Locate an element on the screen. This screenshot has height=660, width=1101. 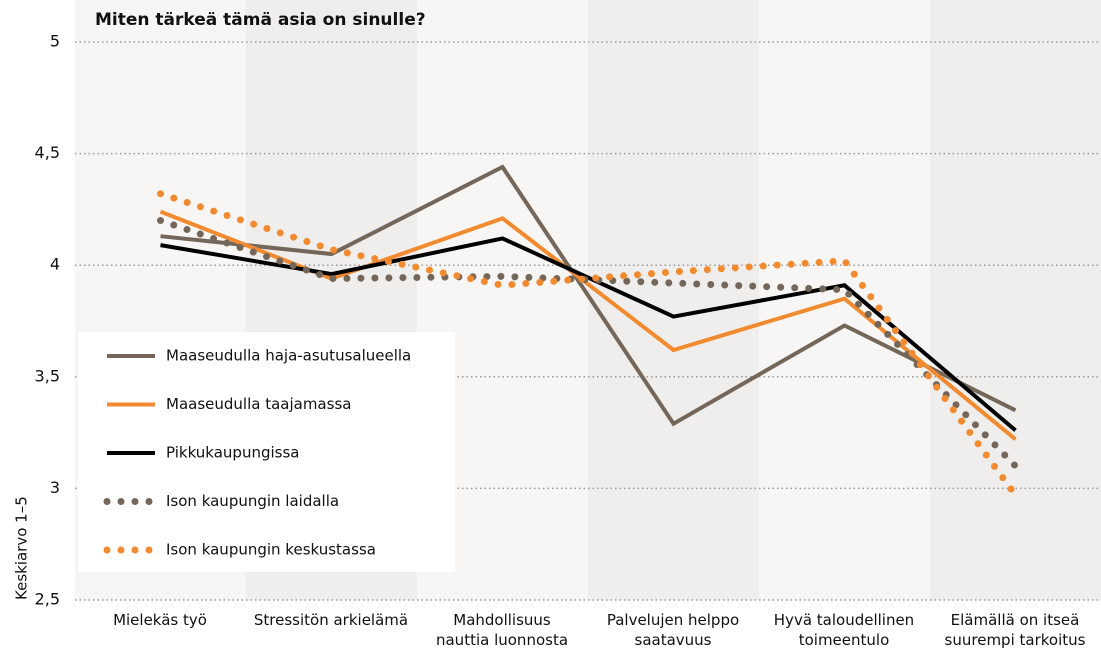
legend-label: Maaseudulla taajamassa is located at coordinates (258, 404).